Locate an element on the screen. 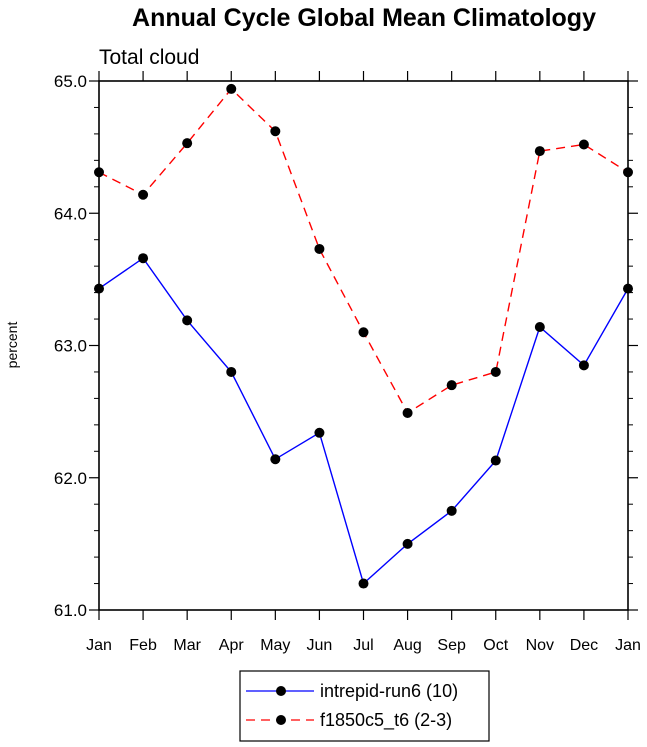  x-tick-label: Sep is located at coordinates (451, 645).